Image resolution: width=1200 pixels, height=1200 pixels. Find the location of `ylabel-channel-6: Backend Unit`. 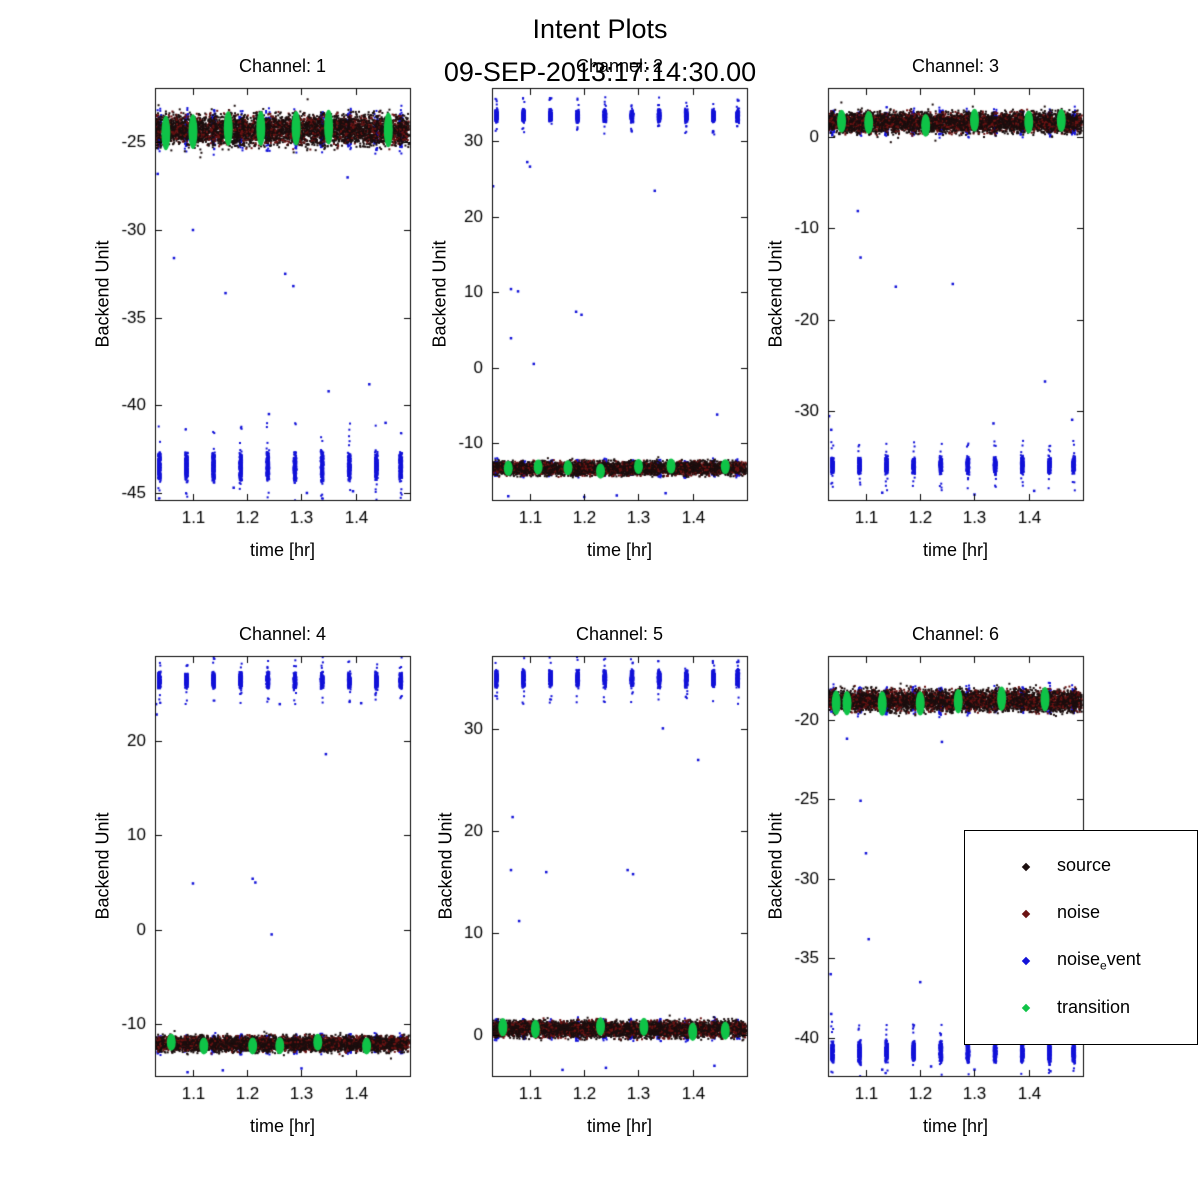

ylabel-channel-6: Backend Unit is located at coordinates (775, 866).